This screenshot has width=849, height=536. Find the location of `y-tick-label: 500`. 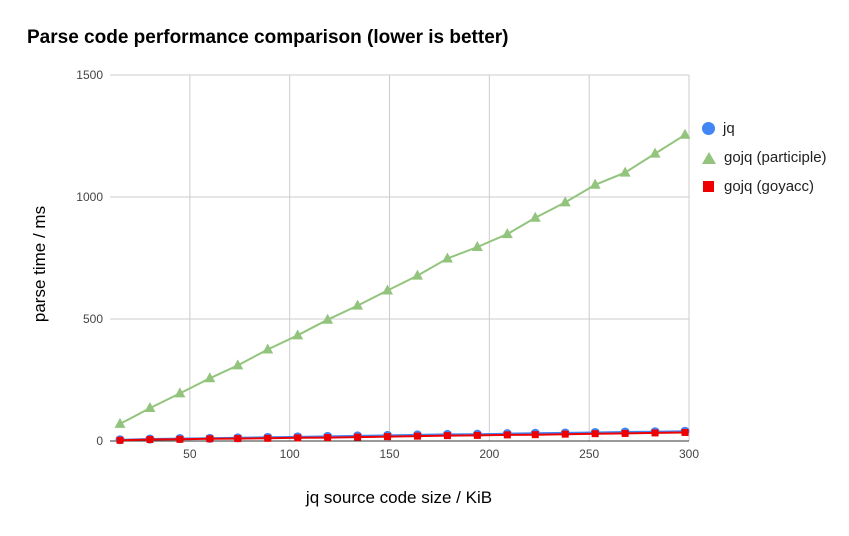

y-tick-label: 500 is located at coordinates (93, 319).